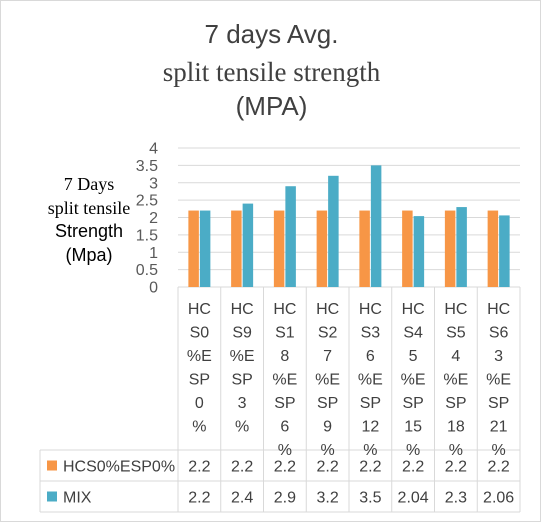 The image size is (543, 524). Describe the element at coordinates (271, 106) in the screenshot. I see `chart-title-line-3: (MPA)` at that location.